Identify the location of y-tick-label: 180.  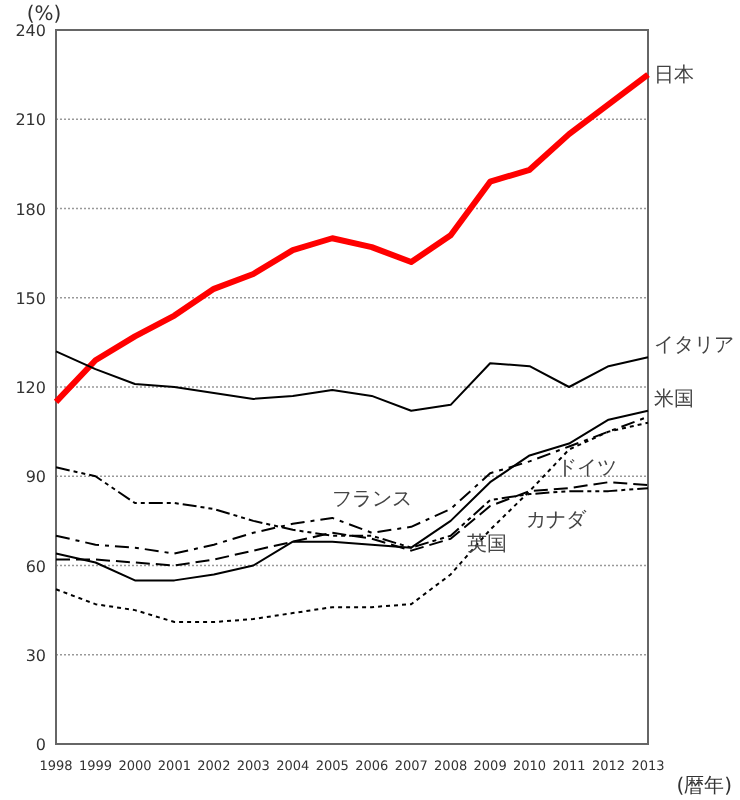
(30, 209).